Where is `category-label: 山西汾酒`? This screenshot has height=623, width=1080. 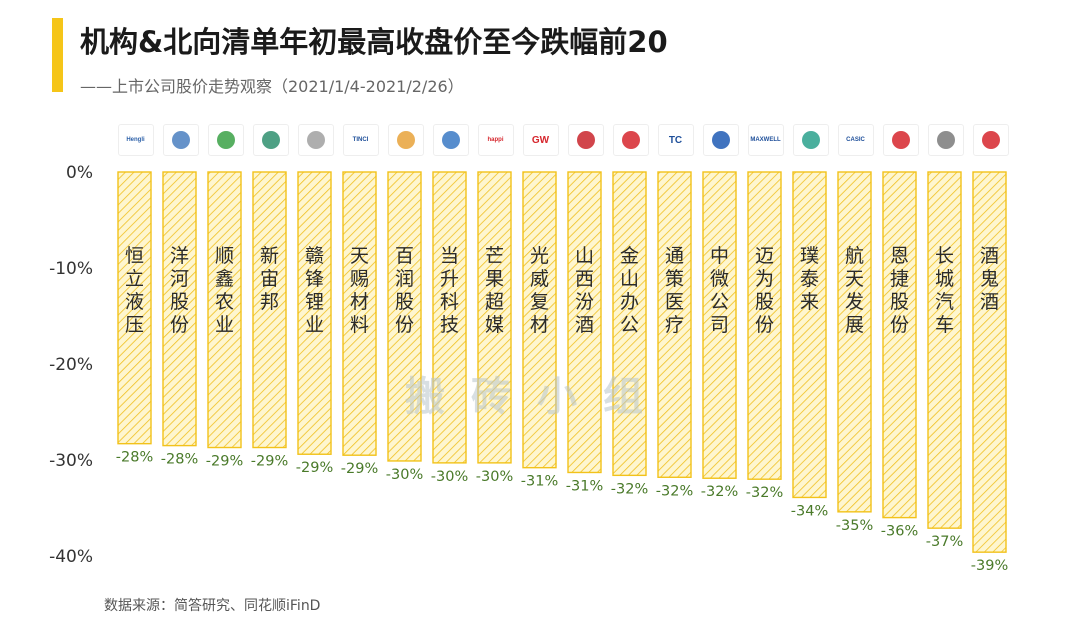
category-label: 山西汾酒 is located at coordinates (584, 290).